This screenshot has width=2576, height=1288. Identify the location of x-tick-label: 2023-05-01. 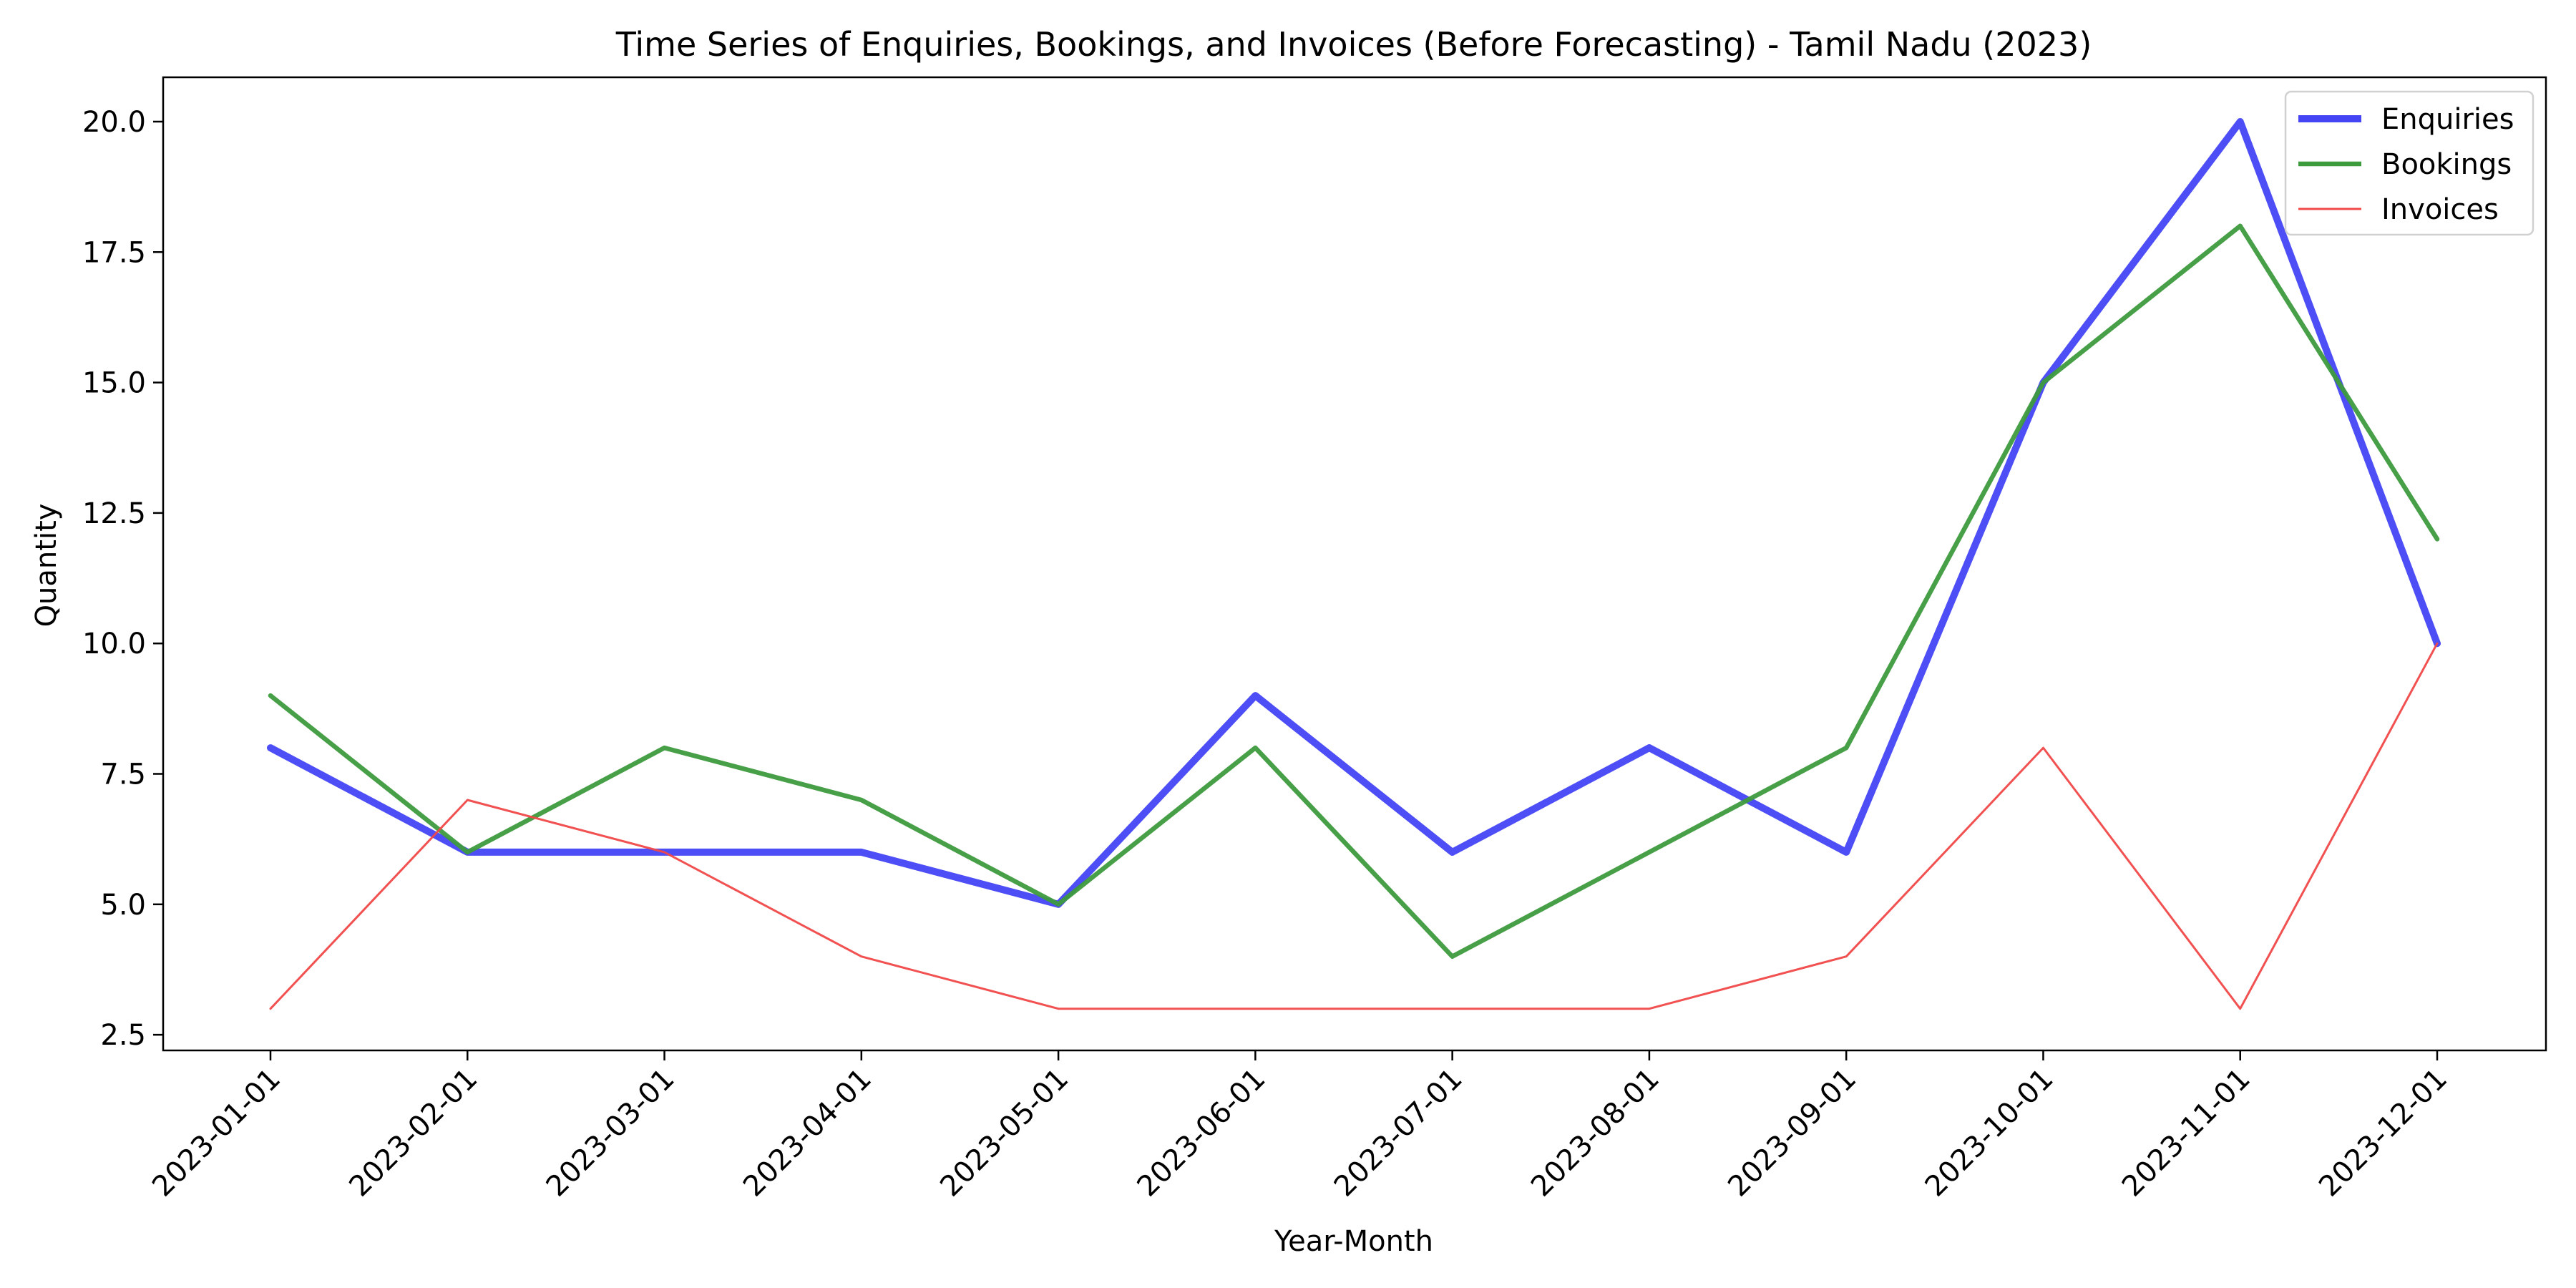
(1004, 1133).